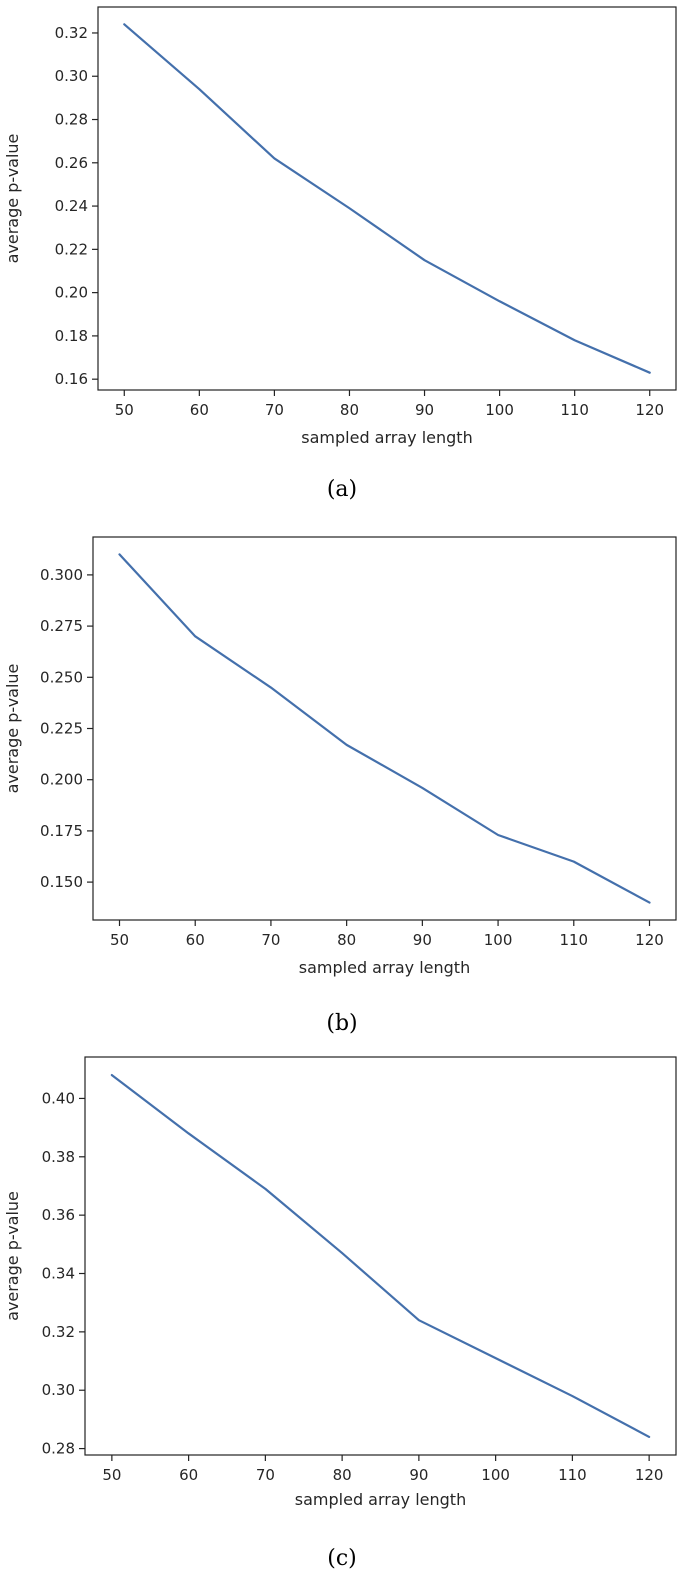 The image size is (685, 1576). Describe the element at coordinates (58, 1215) in the screenshot. I see `y-tick-label: 0.36` at that location.